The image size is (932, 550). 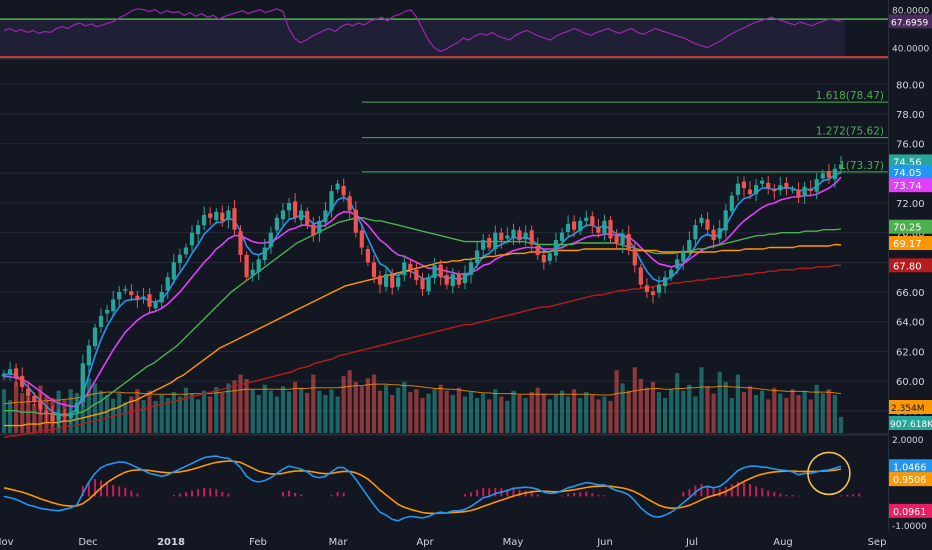 I want to click on rsi-panel, so click(x=444, y=33).